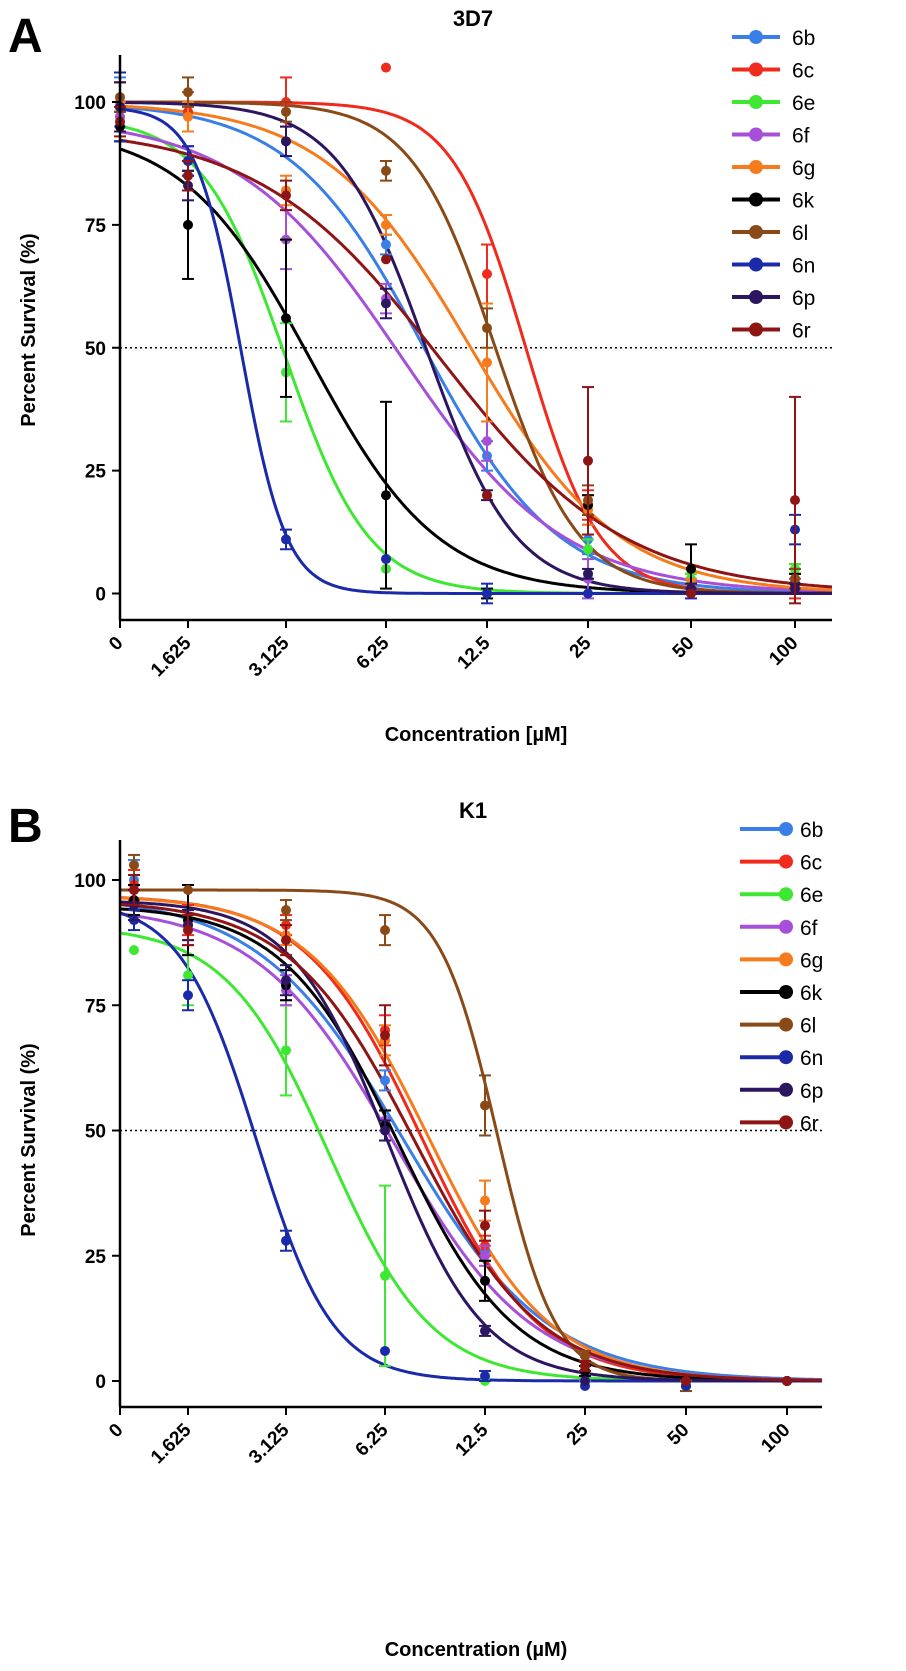 This screenshot has height=1671, width=906. Describe the element at coordinates (756, 69) in the screenshot. I see `legend-marker-6c` at that location.